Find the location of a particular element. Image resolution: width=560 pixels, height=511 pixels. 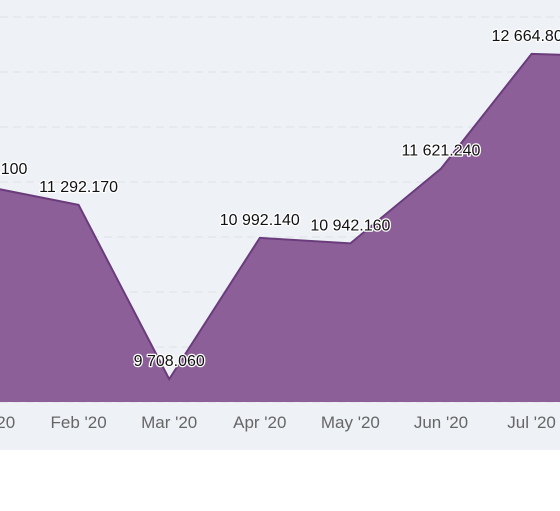

data-label: 11 455.100 is located at coordinates (14, 169).